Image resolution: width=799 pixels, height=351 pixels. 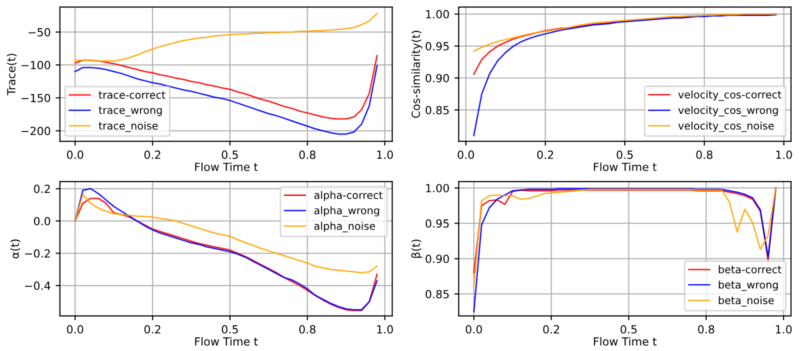 What do you see at coordinates (15, 249) in the screenshot?
I see `y-axis-title: α(t)` at bounding box center [15, 249].